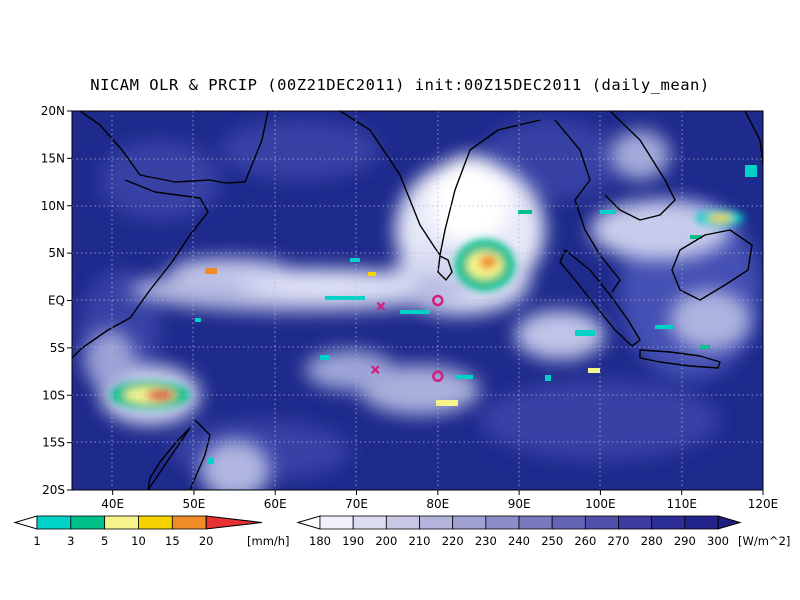  Describe the element at coordinates (53, 395) in the screenshot. I see `lat-tick-label: 10S` at that location.